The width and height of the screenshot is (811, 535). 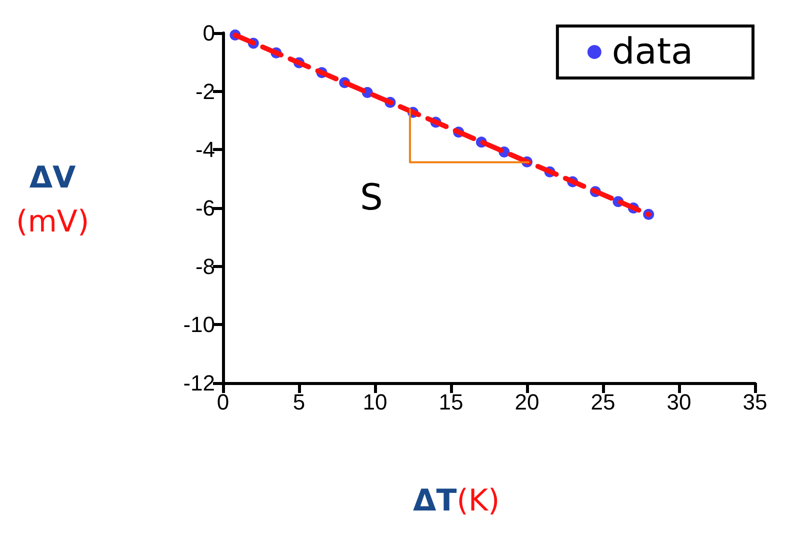 I want to click on y-tick-label: -8, so click(x=205, y=266).